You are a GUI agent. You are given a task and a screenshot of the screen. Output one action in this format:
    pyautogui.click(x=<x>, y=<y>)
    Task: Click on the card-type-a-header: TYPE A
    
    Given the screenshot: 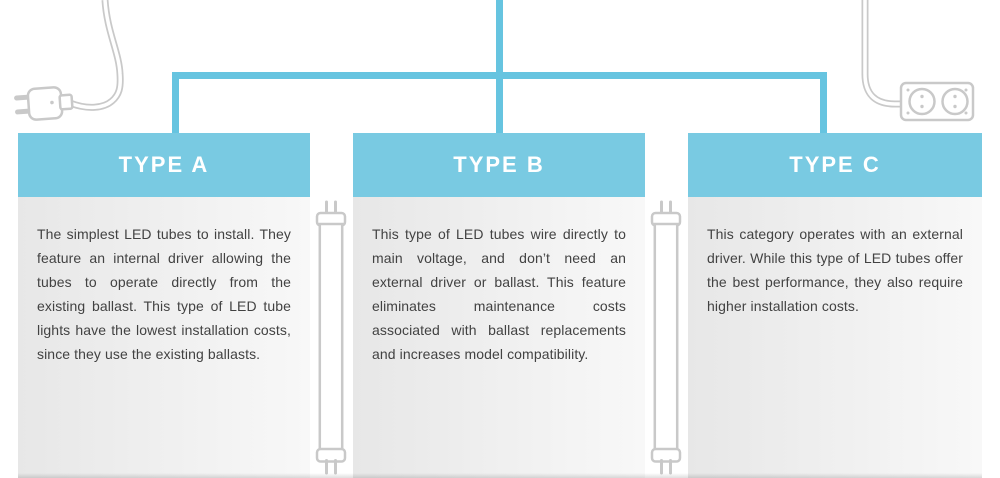 What is the action you would take?
    pyautogui.click(x=164, y=165)
    